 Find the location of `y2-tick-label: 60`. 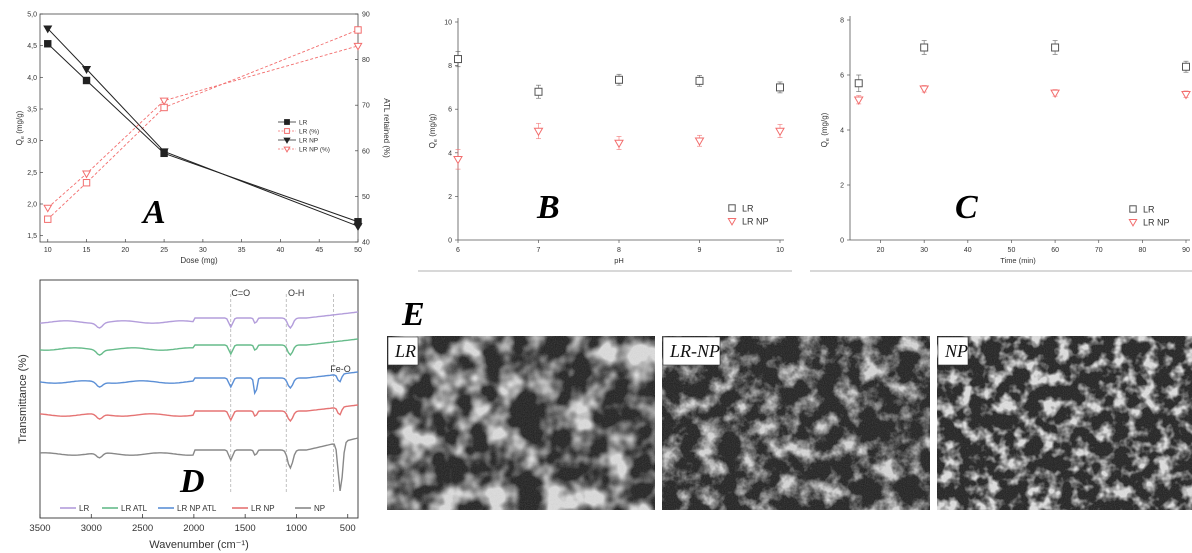

y2-tick-label: 60 is located at coordinates (366, 151).